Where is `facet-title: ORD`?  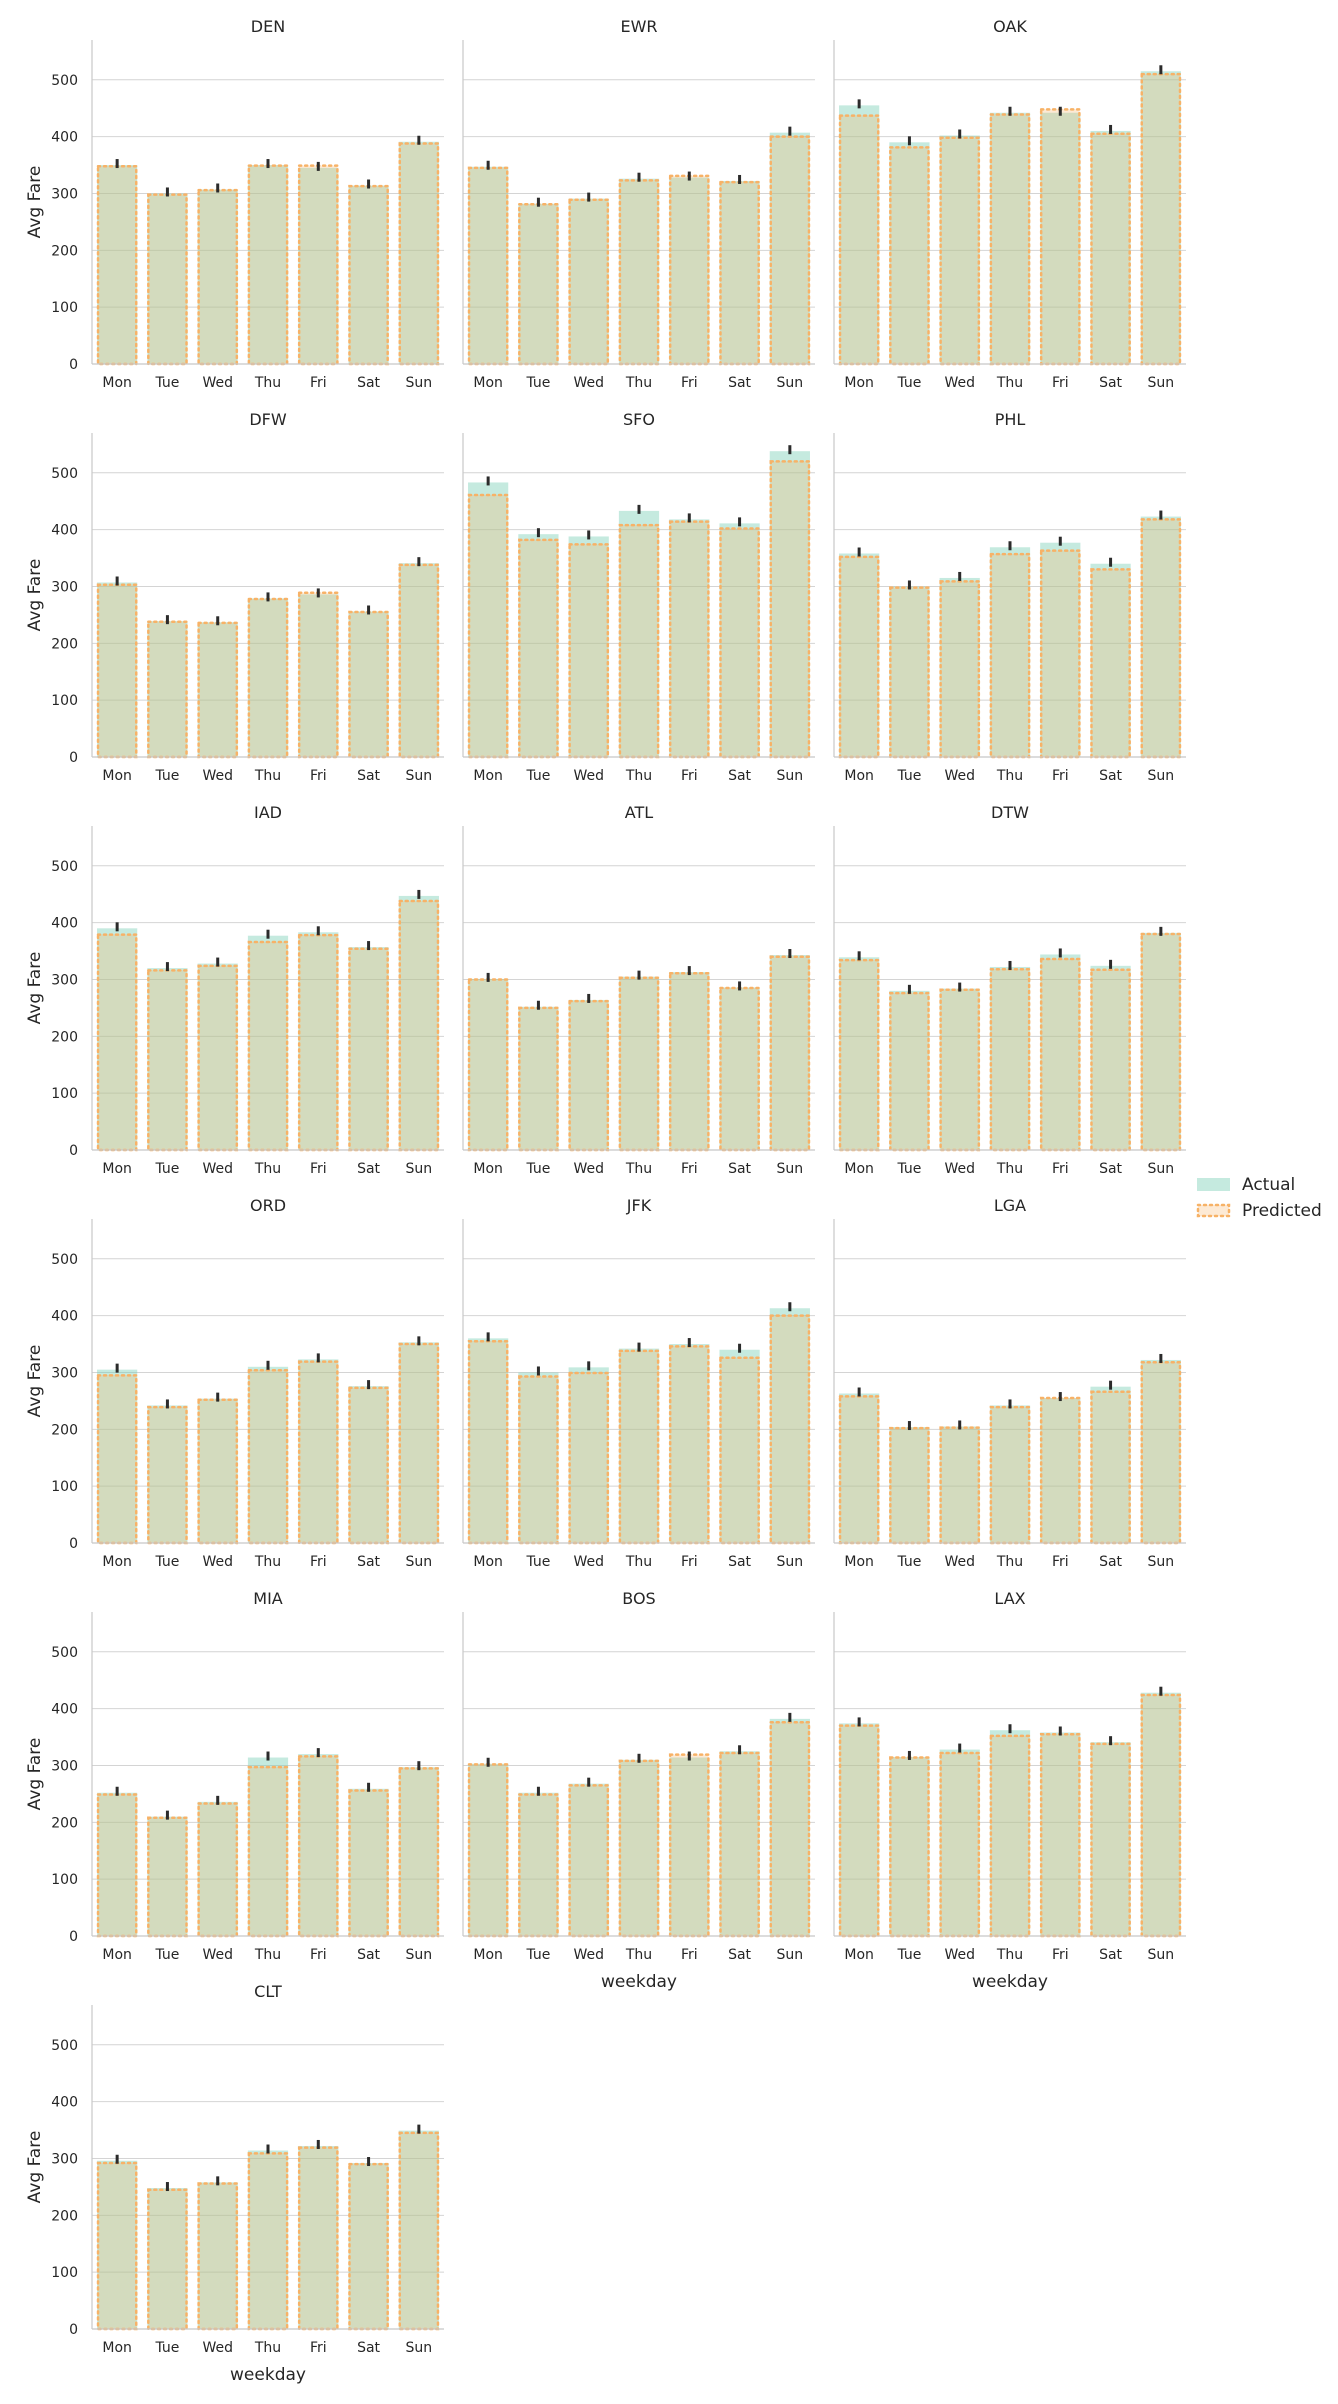 facet-title: ORD is located at coordinates (268, 1205).